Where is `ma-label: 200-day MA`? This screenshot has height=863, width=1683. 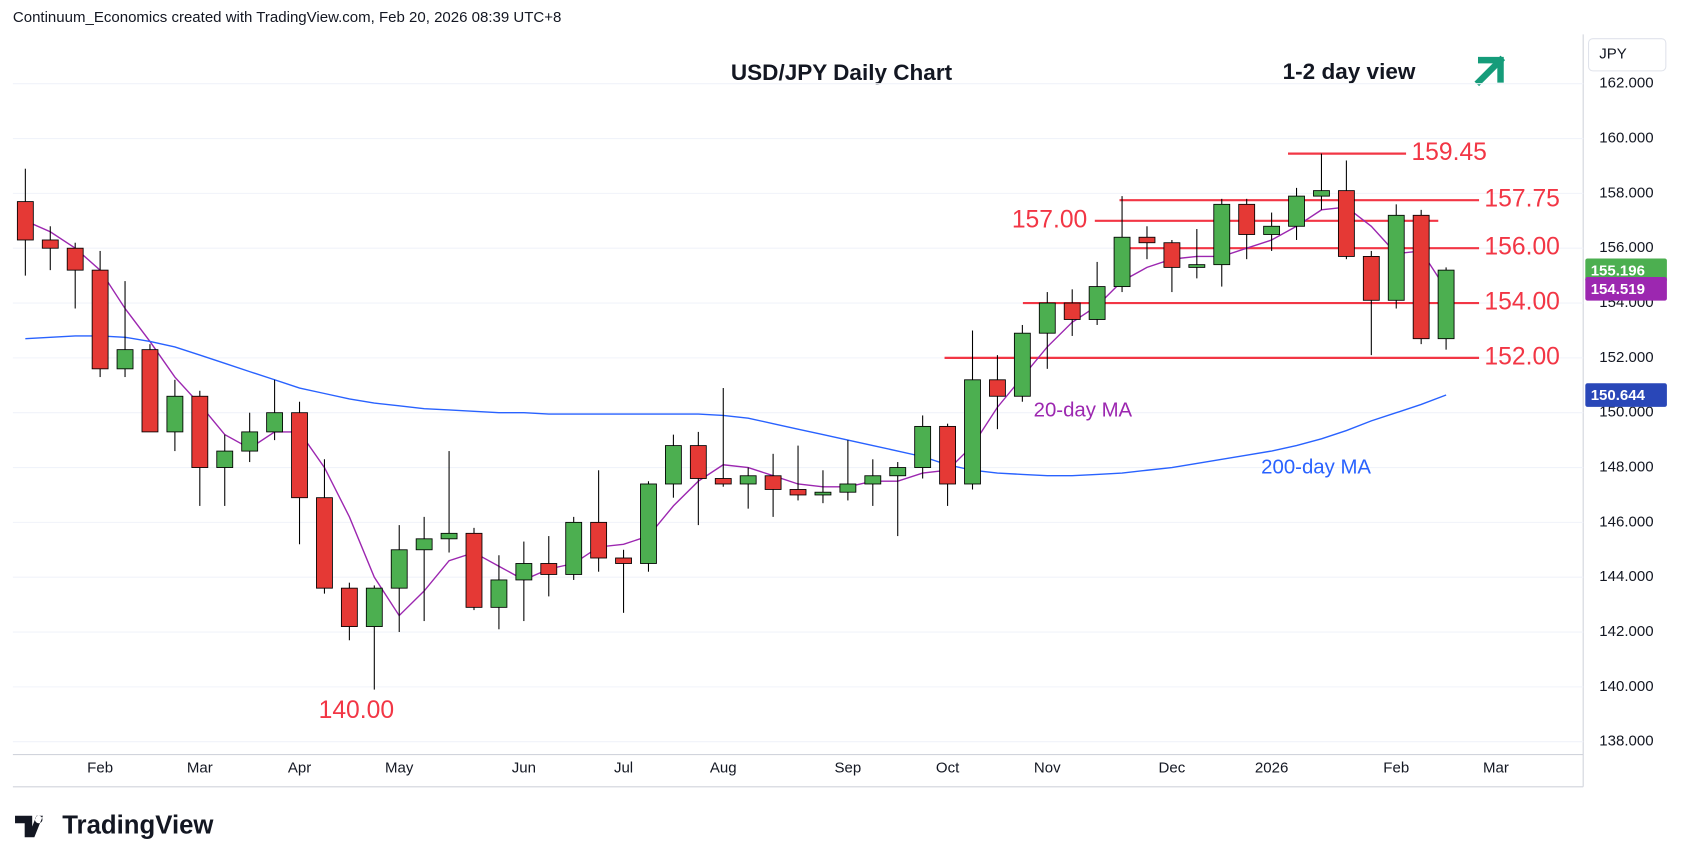
ma-label: 200-day MA is located at coordinates (1316, 467).